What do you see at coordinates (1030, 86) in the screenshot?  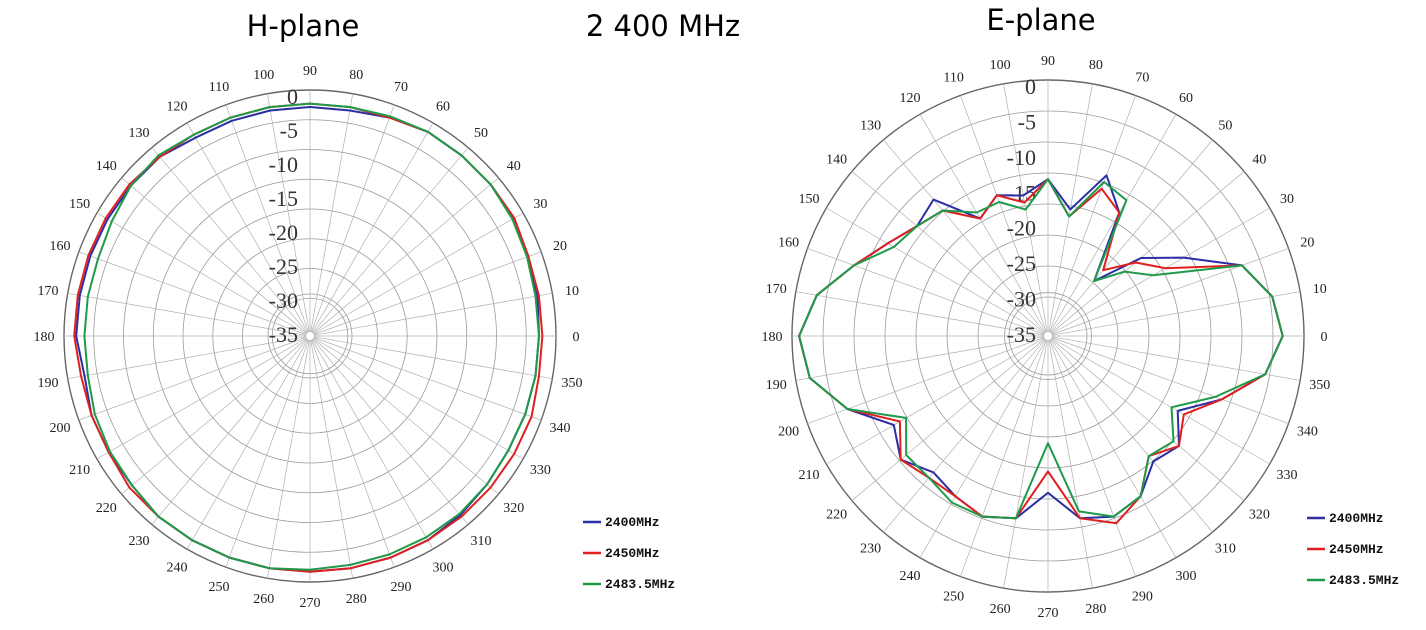 I see `radial-tick-label: 0` at bounding box center [1030, 86].